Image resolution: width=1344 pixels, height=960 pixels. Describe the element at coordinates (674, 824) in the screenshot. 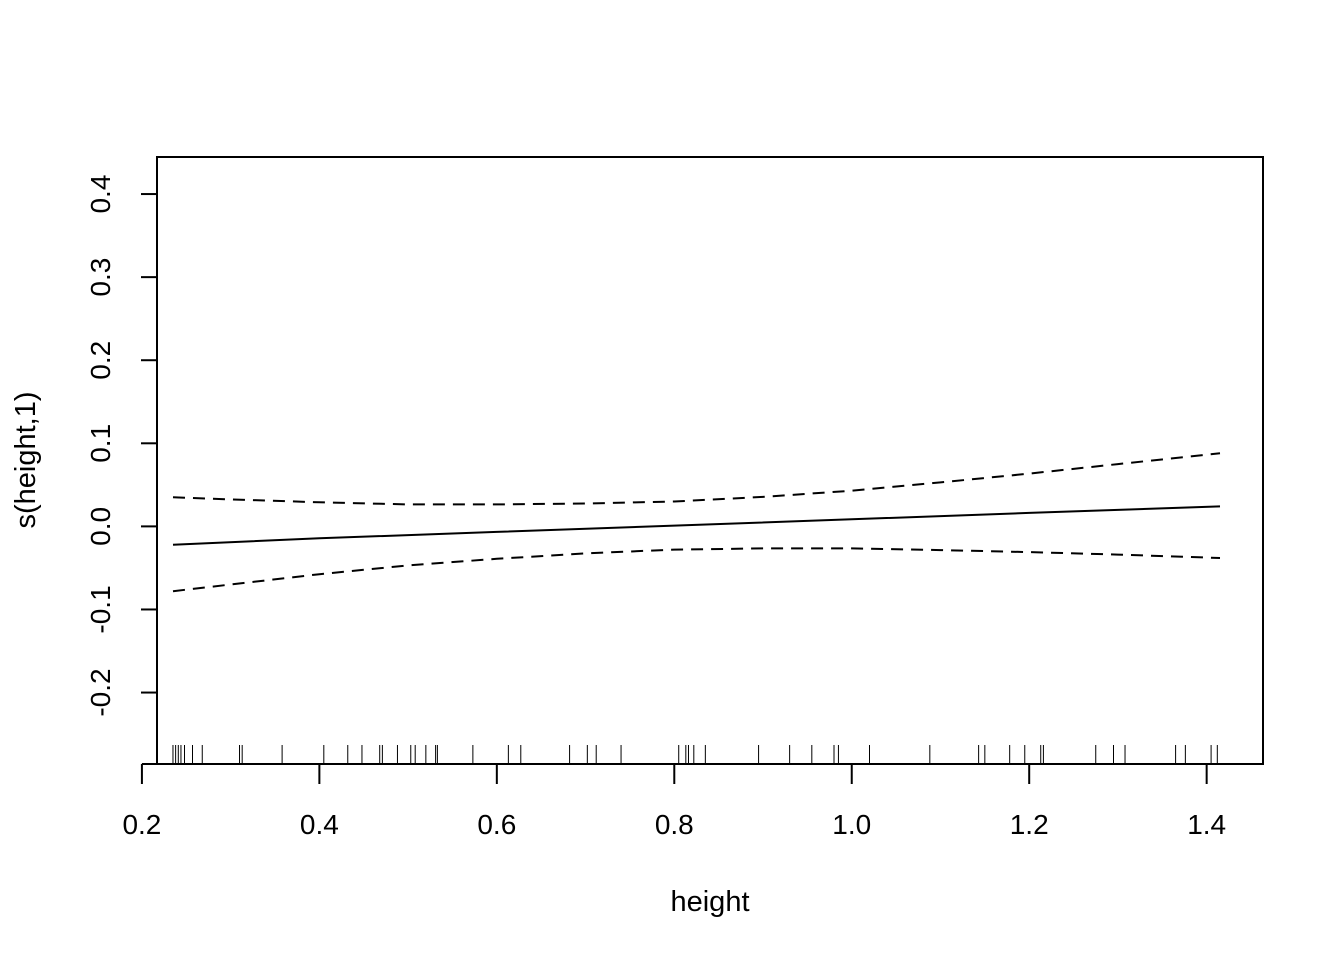

I see `x-tick-label: 0.8` at that location.